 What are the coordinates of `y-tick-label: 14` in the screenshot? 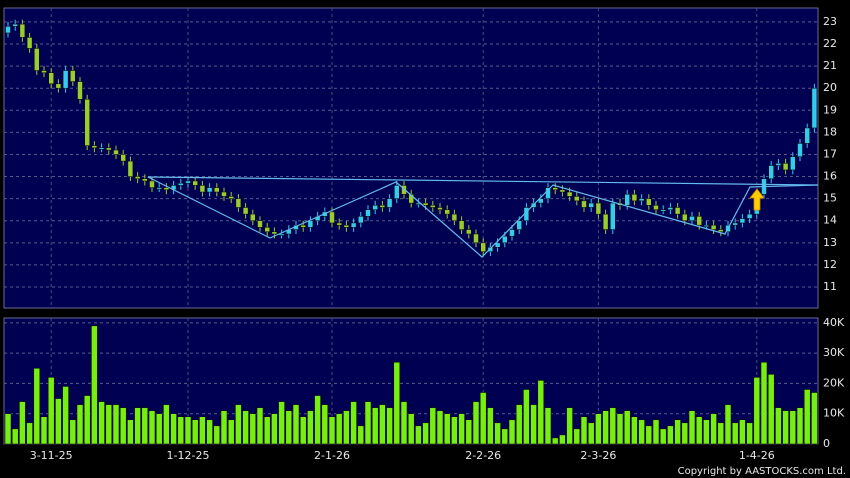 It's located at (830, 220).